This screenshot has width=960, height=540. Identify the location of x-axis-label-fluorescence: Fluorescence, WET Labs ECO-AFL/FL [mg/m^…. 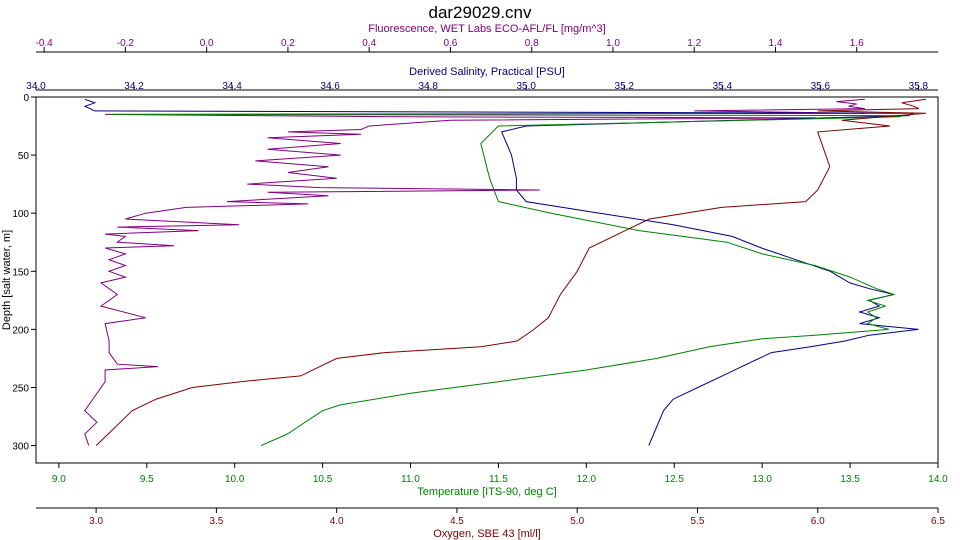
(486, 29).